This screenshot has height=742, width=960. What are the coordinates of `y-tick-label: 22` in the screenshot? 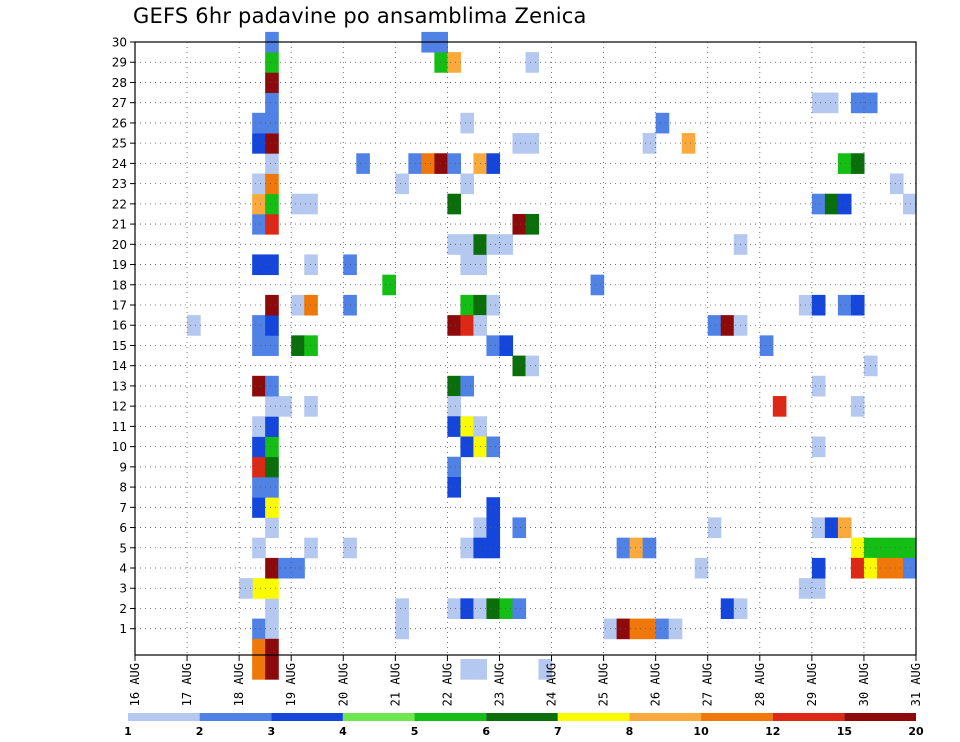 It's located at (119, 204).